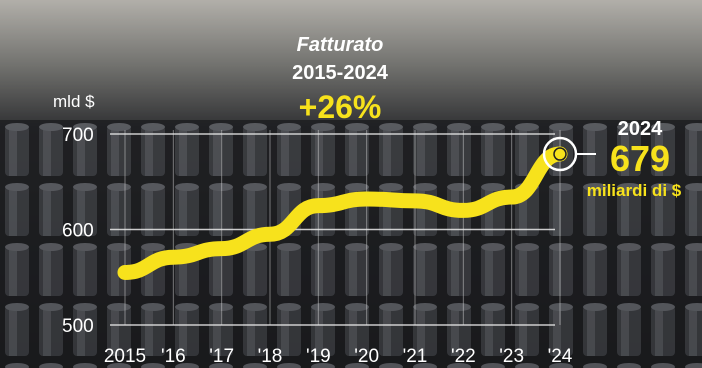 The width and height of the screenshot is (702, 368). Describe the element at coordinates (125, 356) in the screenshot. I see `x-tick-label: 2015` at that location.